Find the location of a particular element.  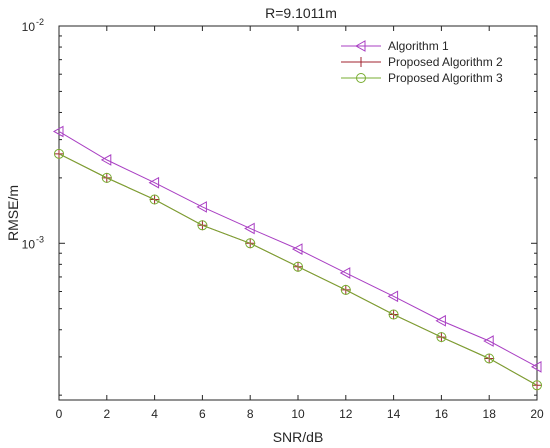

x-tick-label: 20 is located at coordinates (537, 414).